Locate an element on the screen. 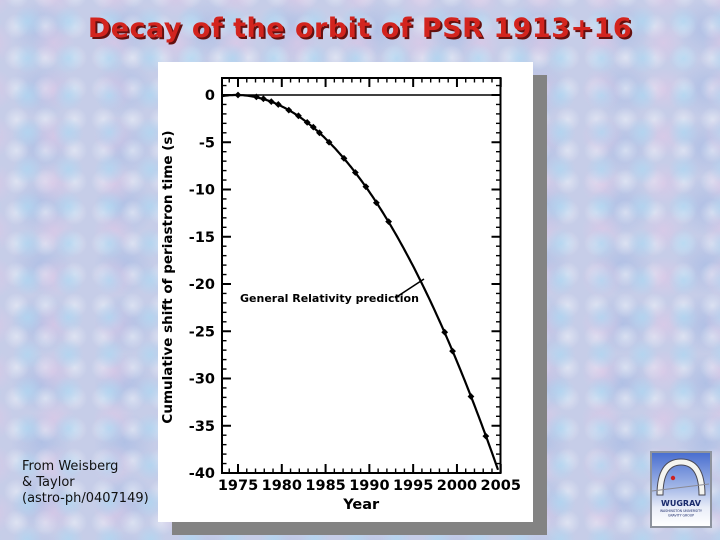  x-axis-label: Year is located at coordinates (361, 505).